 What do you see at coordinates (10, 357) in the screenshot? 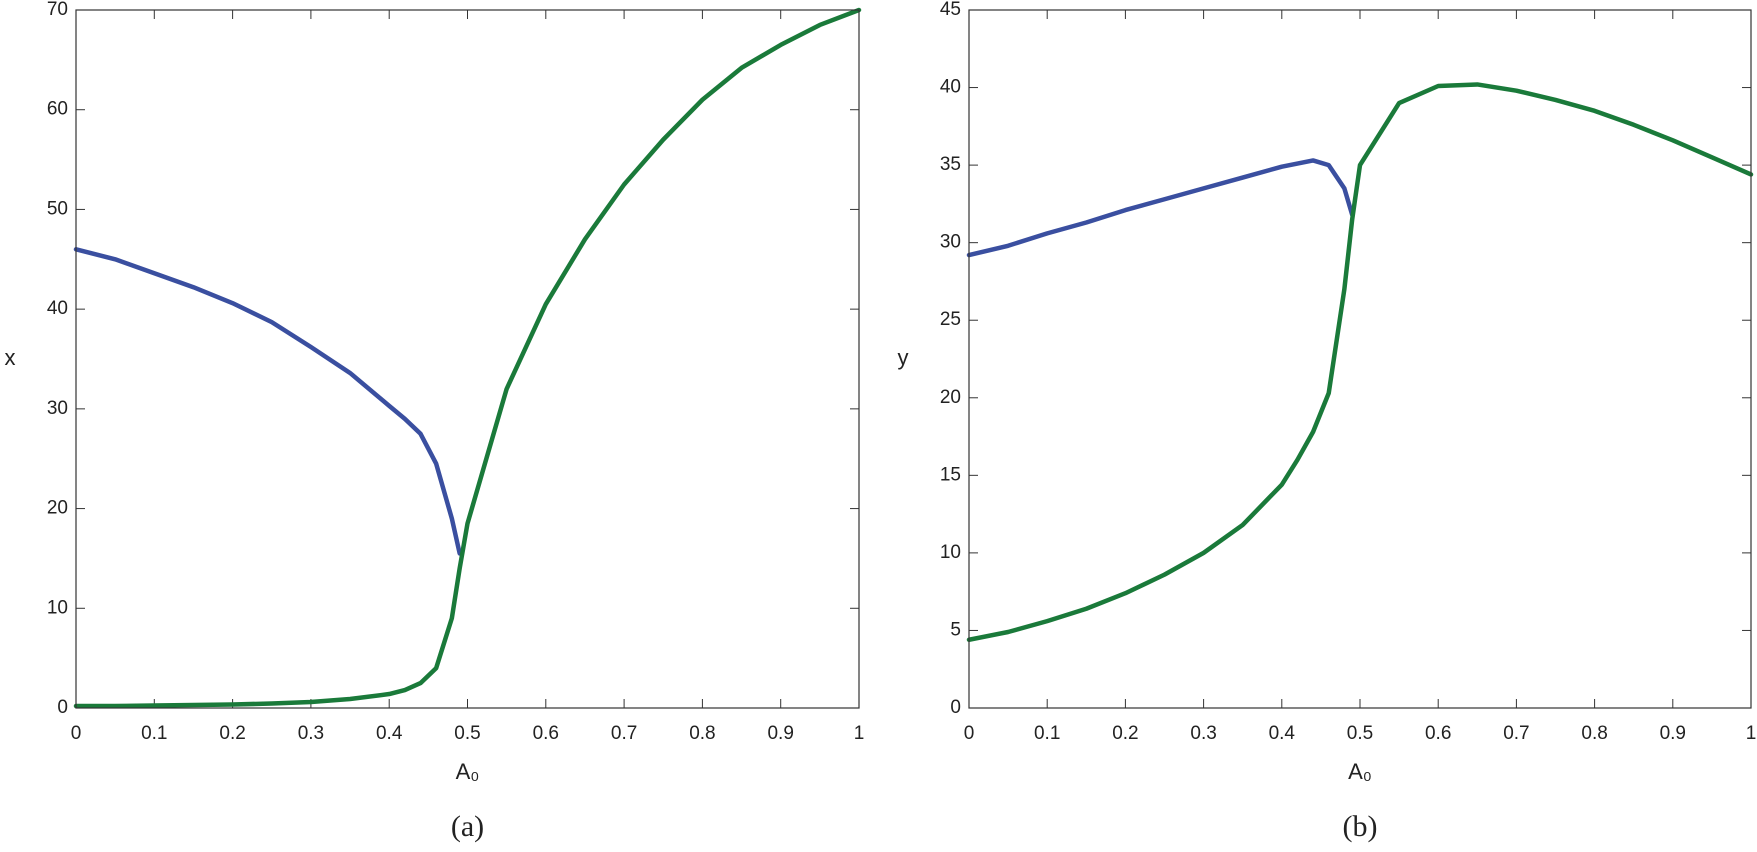
I see `y-axis-label: x` at bounding box center [10, 357].